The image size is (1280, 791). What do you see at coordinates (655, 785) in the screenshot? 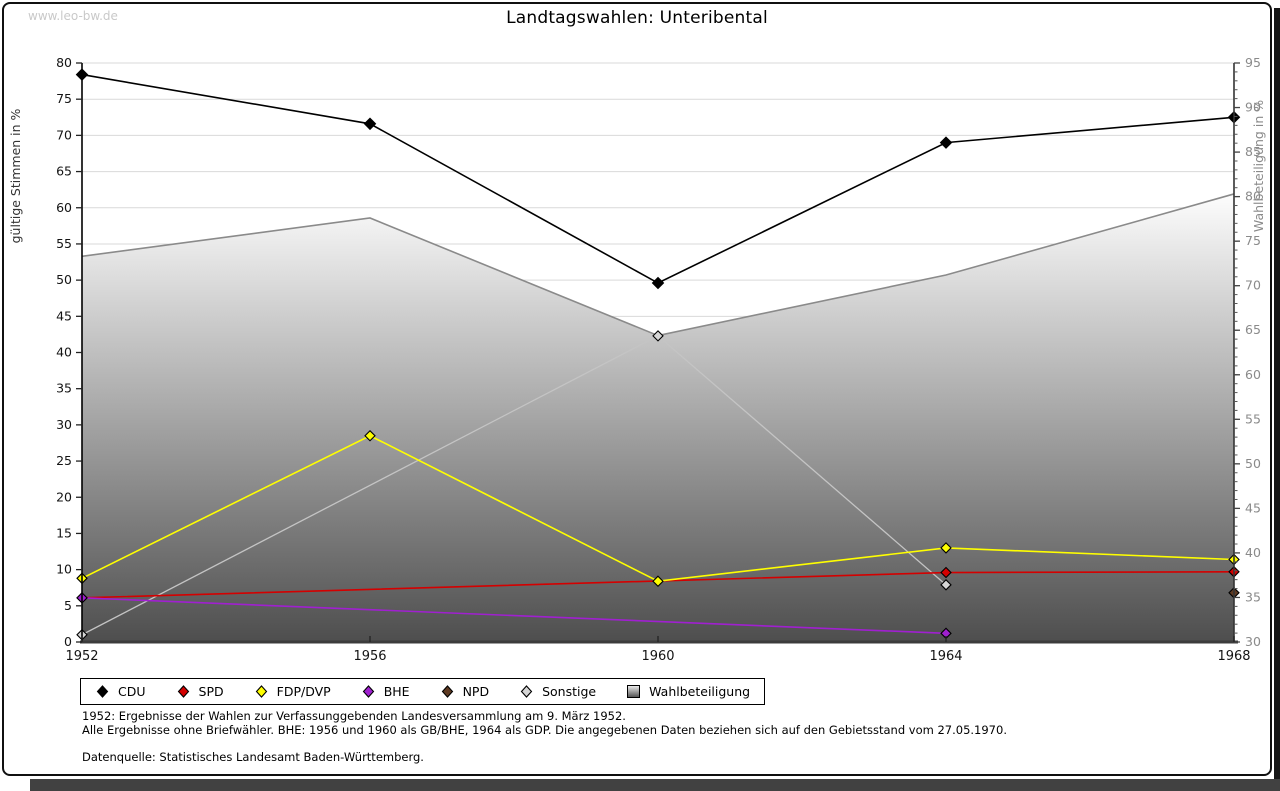
I see `panel-shadow-bottom` at bounding box center [655, 785].